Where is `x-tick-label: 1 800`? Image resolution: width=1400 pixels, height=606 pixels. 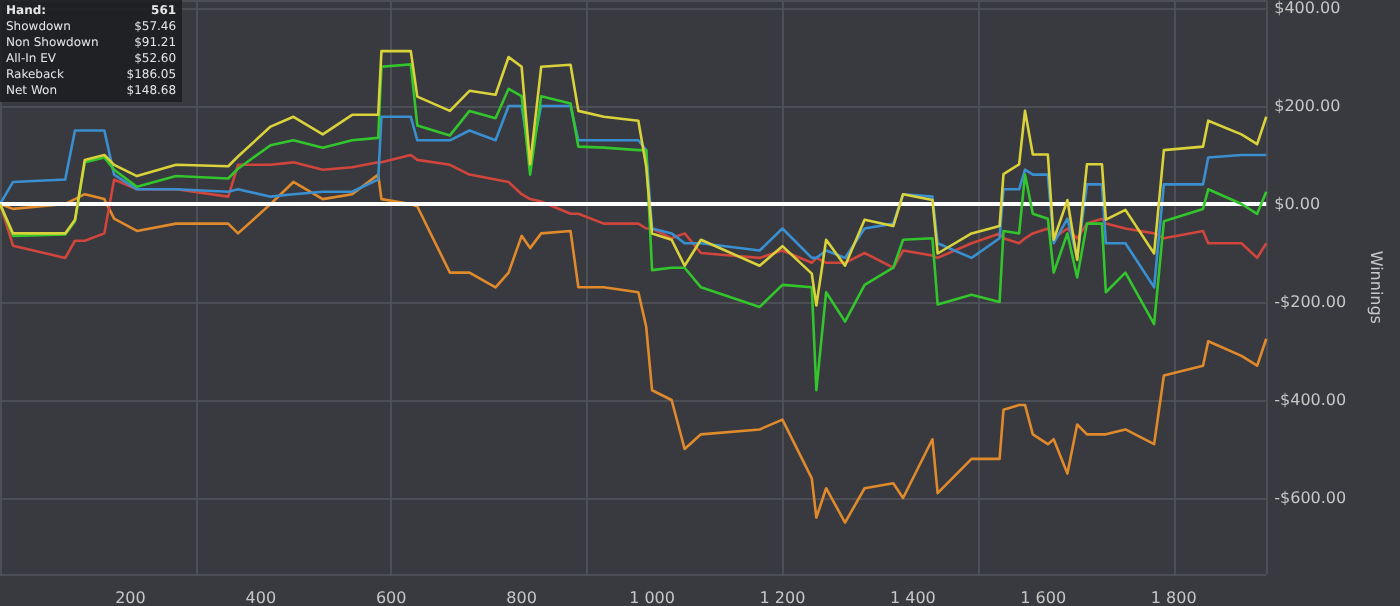
x-tick-label: 1 800 is located at coordinates (1173, 597).